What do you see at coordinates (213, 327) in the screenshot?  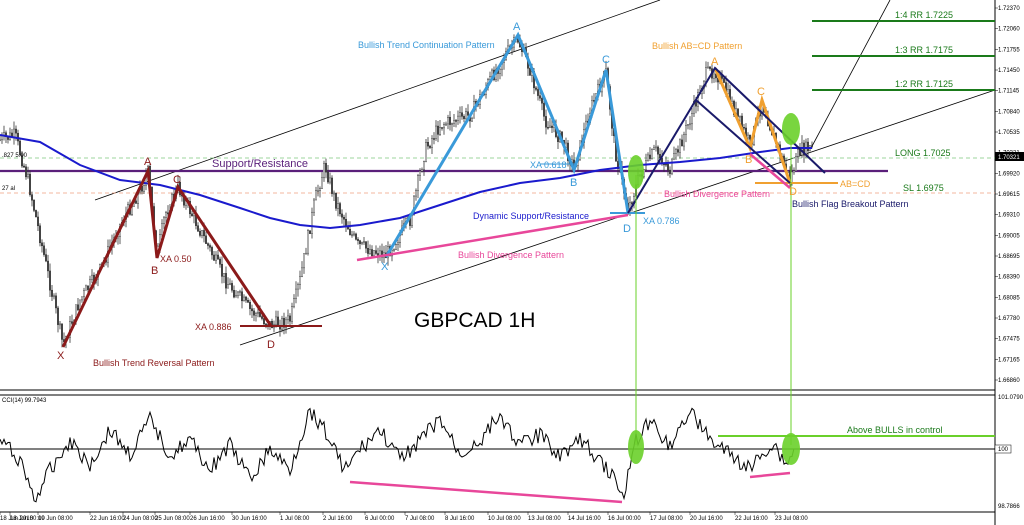 I see `label-xa-0886: XA 0.886` at bounding box center [213, 327].